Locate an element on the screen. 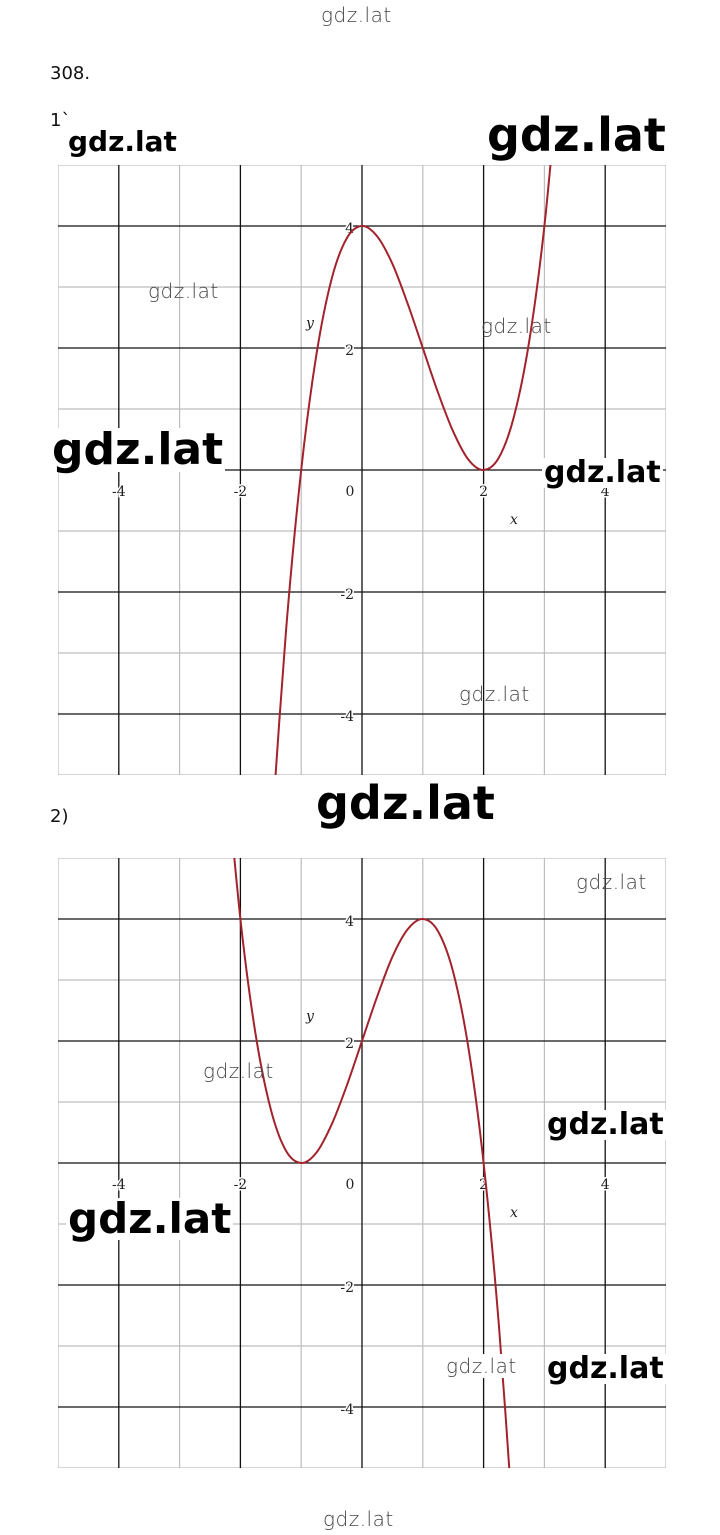 The image size is (720, 1535). part-label: 1` is located at coordinates (60, 120).